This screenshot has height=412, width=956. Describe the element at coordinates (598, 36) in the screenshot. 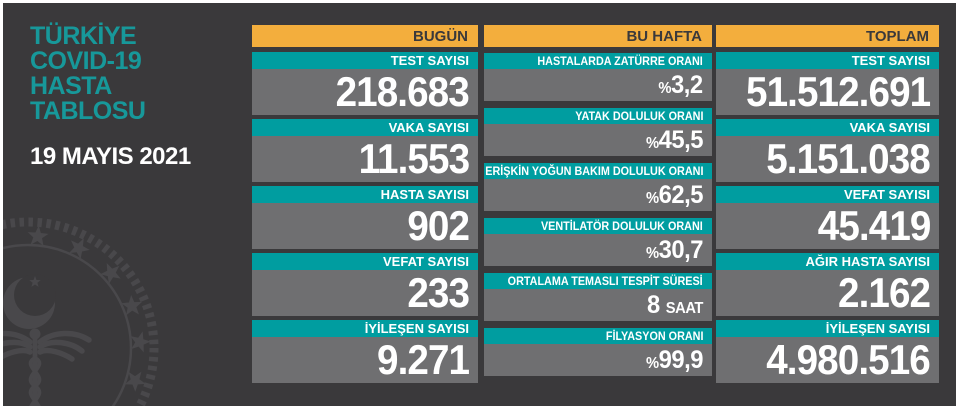

I see `column-header: BU HAFTA` at that location.